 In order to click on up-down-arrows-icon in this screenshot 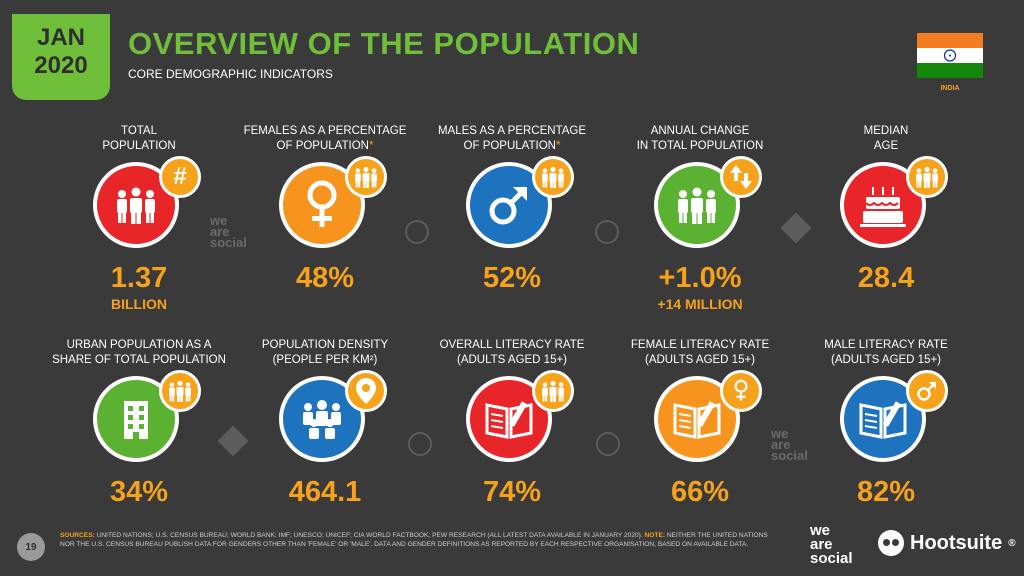, I will do `click(741, 177)`.